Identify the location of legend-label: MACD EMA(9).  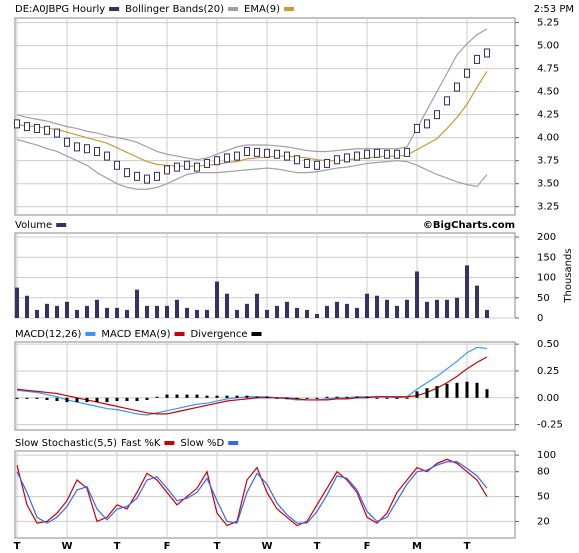
(135, 334).